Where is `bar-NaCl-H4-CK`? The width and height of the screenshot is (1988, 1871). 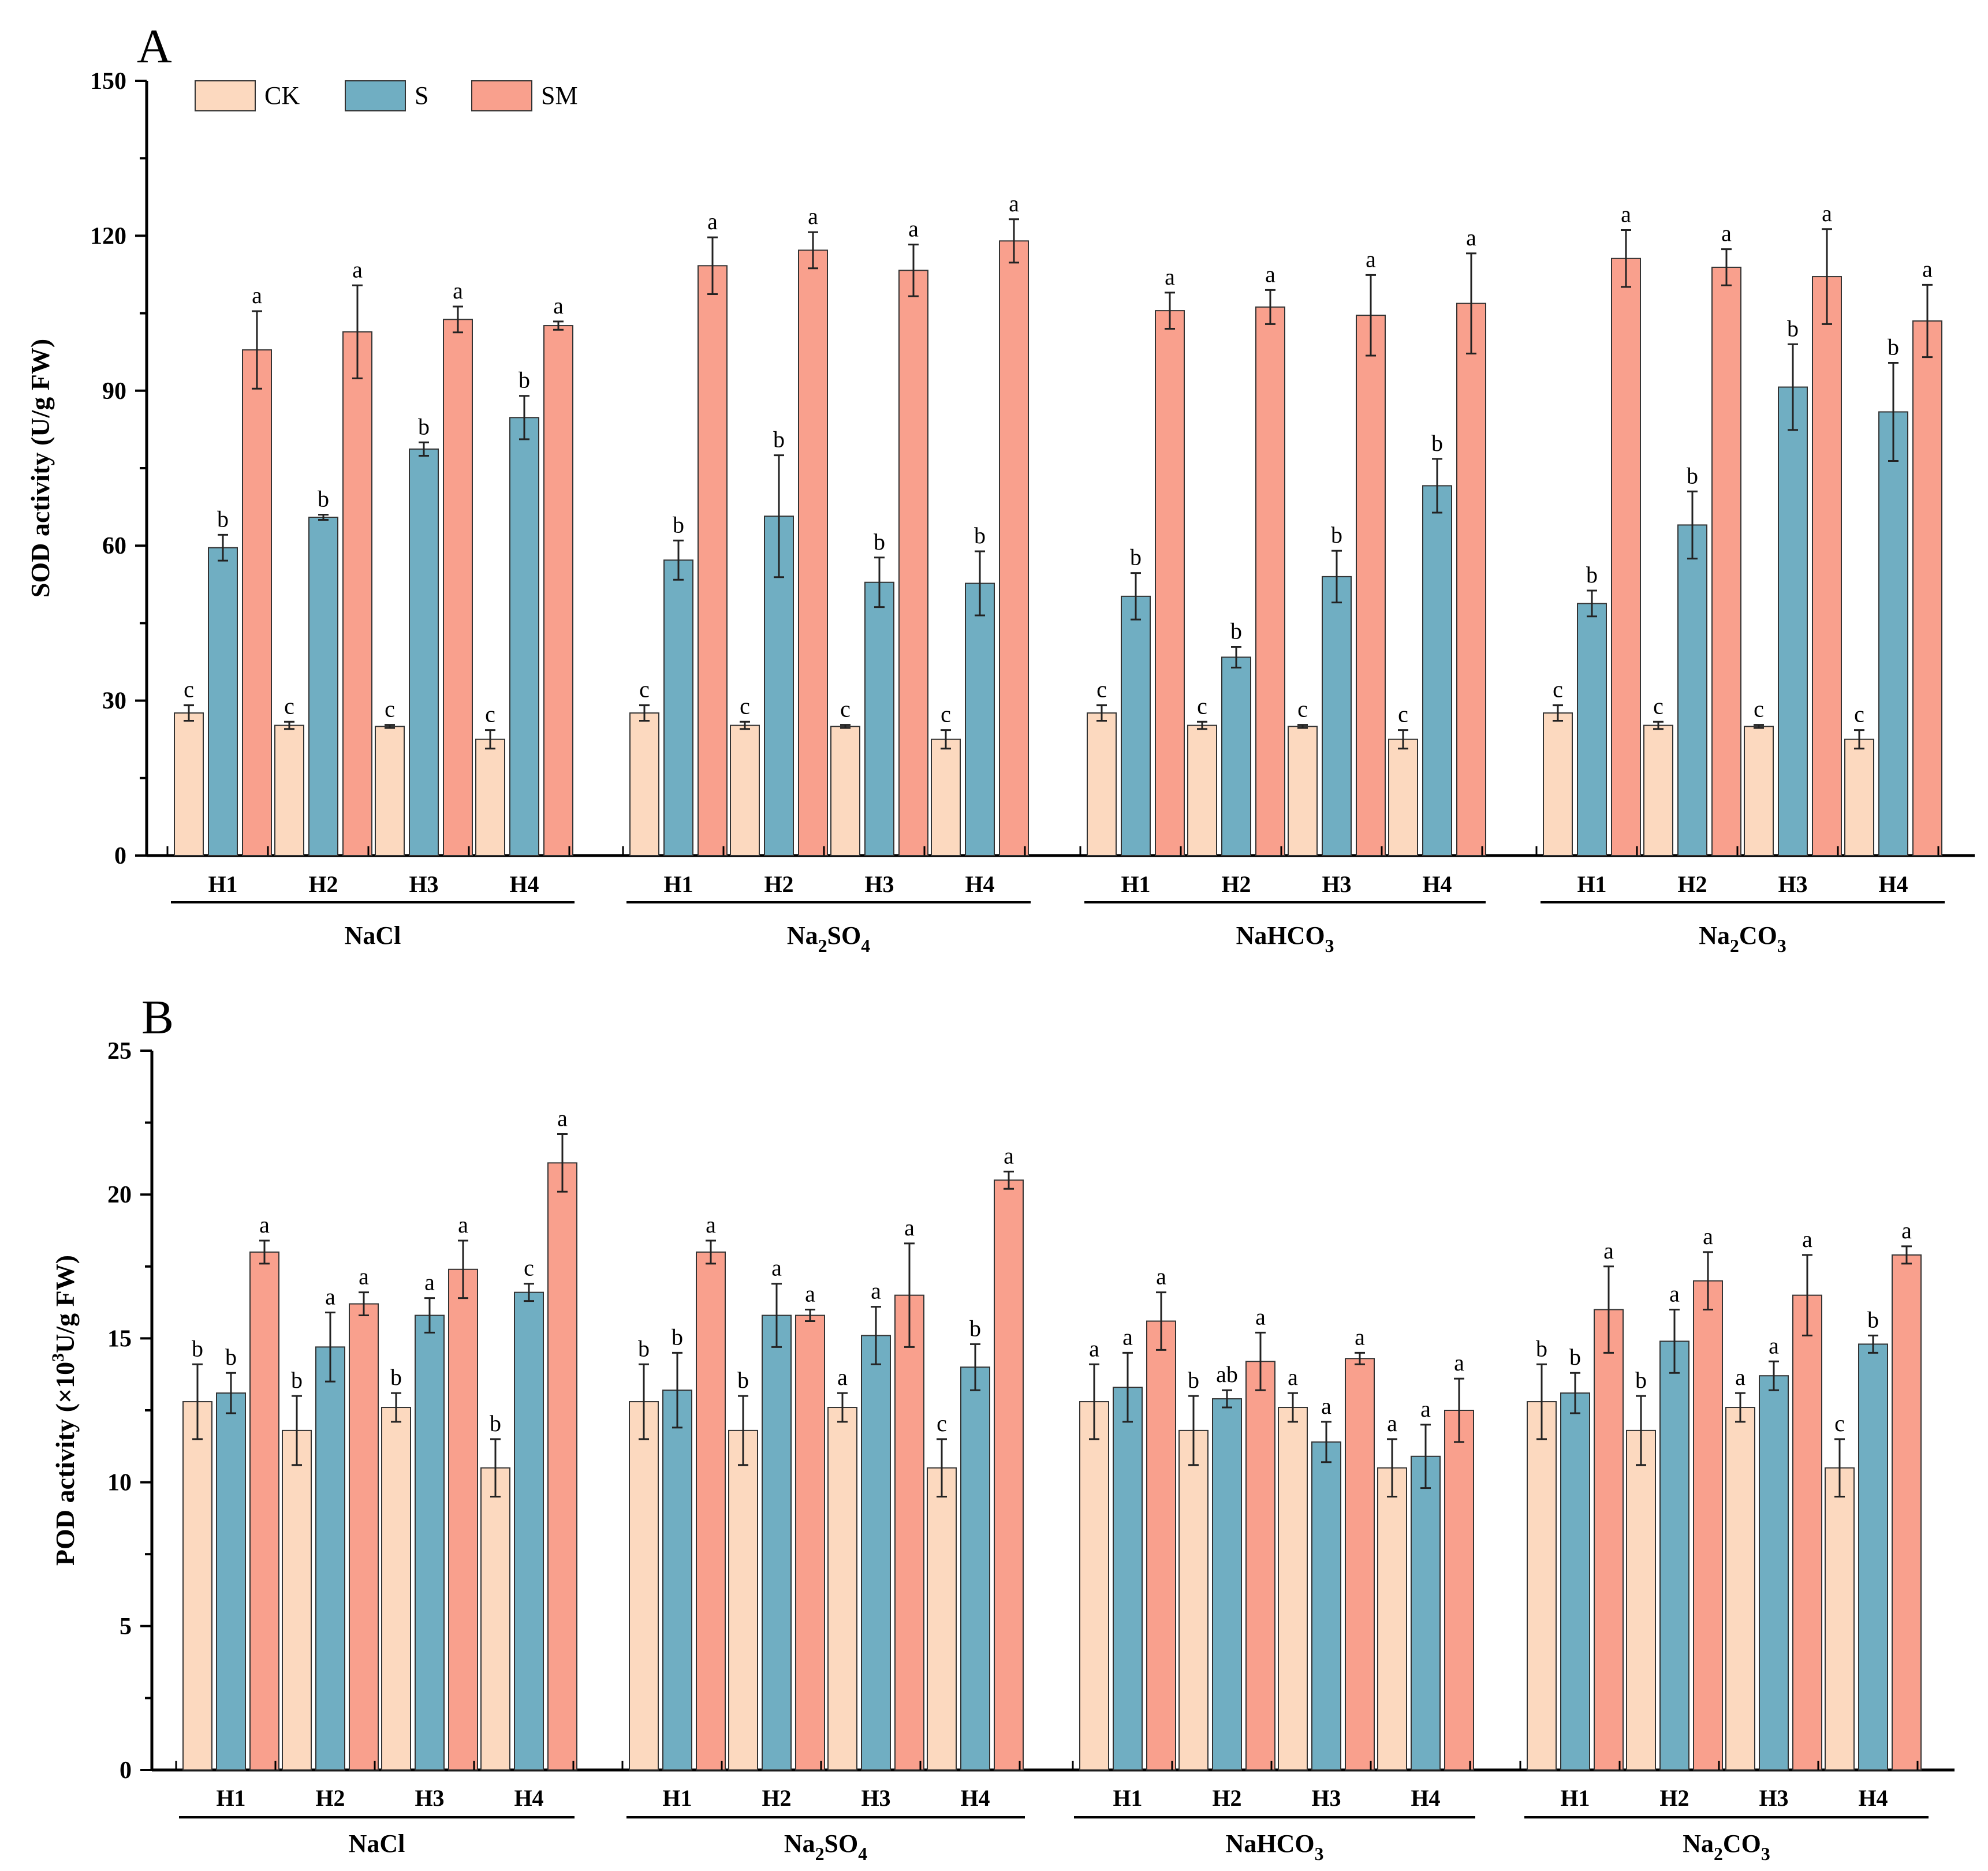
bar-NaCl-H4-CK is located at coordinates (490, 797).